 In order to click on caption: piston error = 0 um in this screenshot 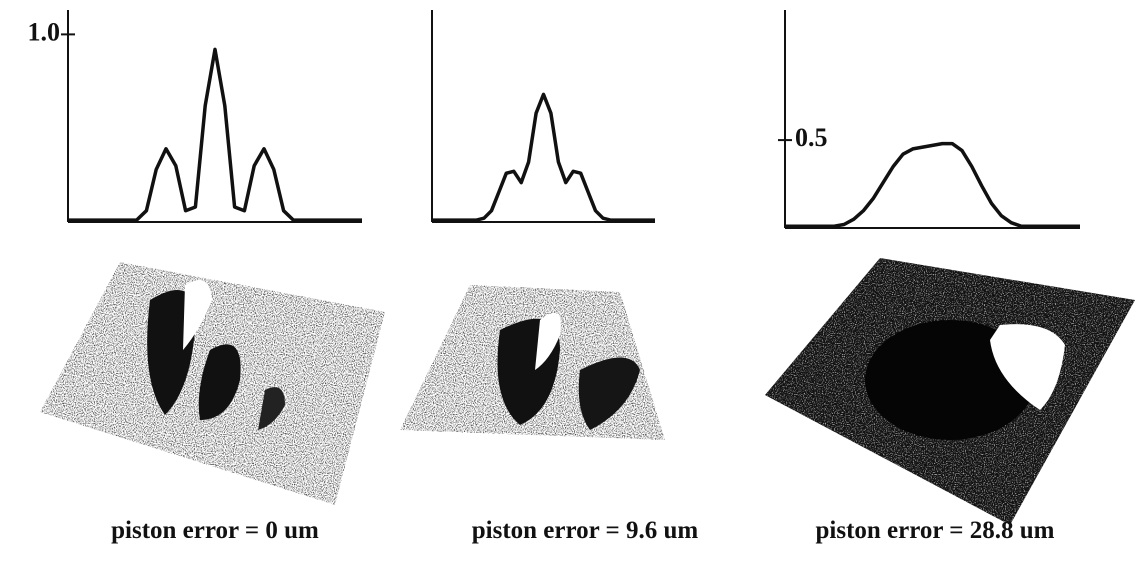, I will do `click(215, 530)`.